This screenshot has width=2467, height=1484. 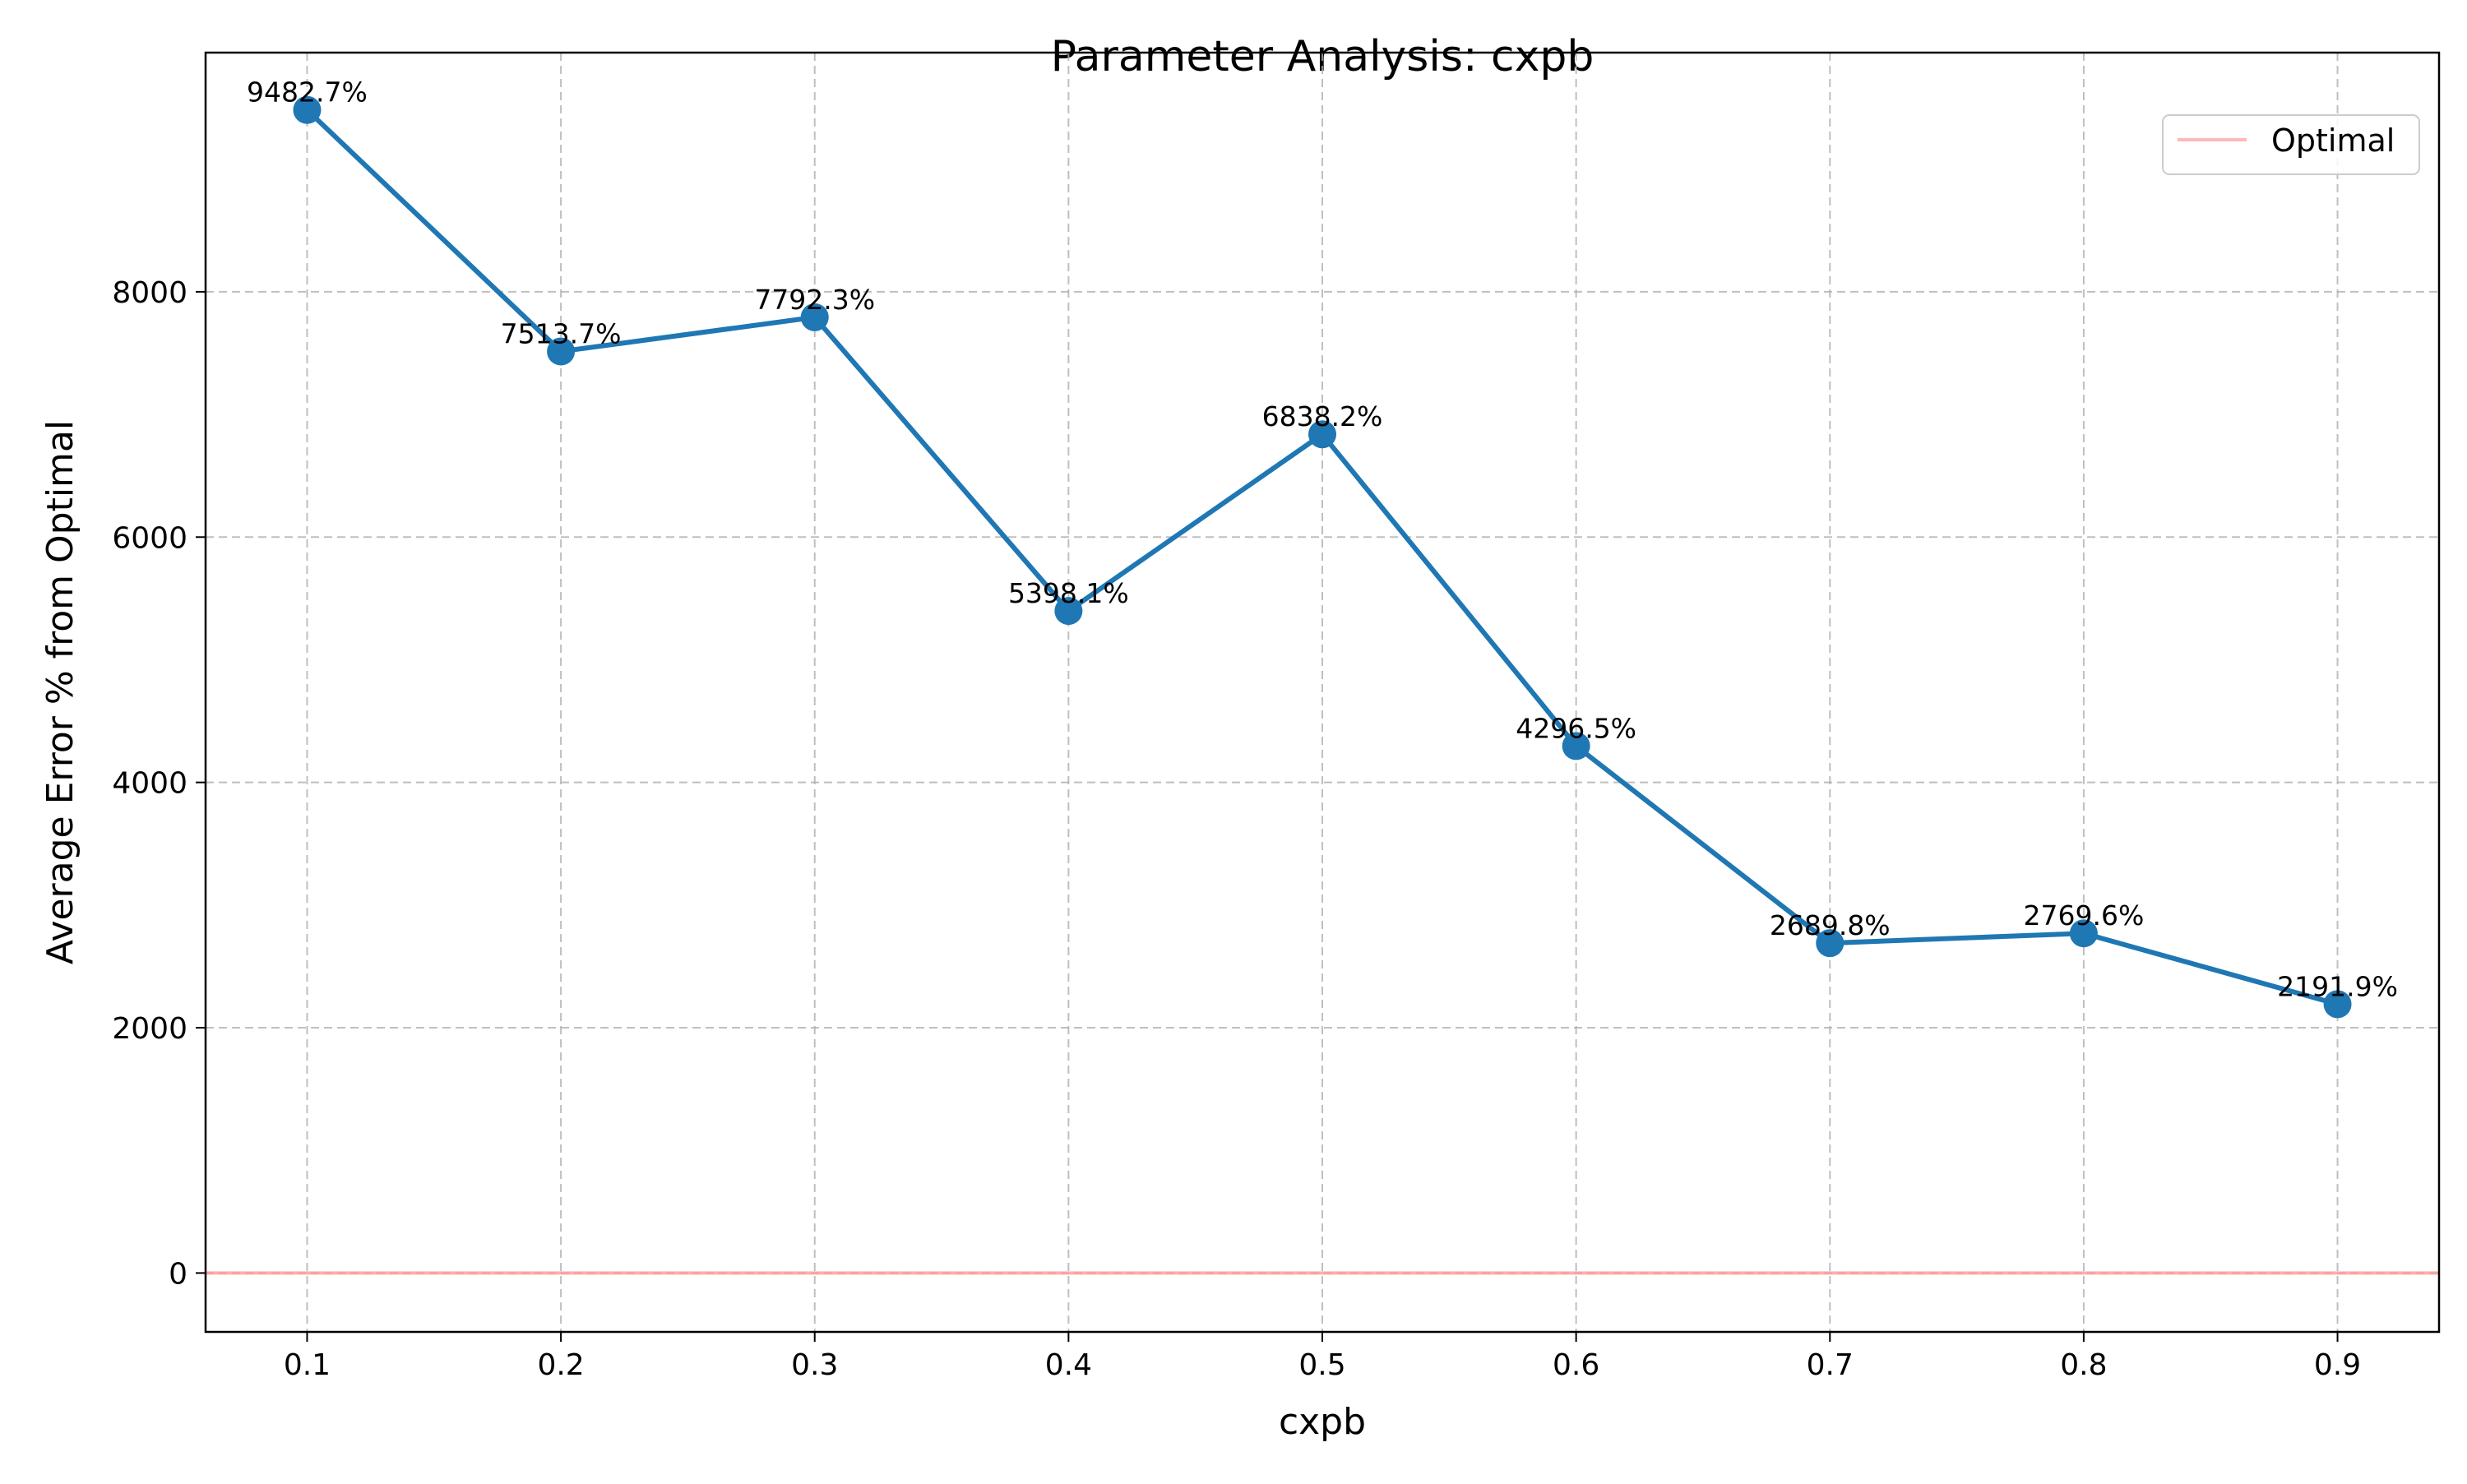 What do you see at coordinates (2083, 916) in the screenshot?
I see `data-label: 2769.6%` at bounding box center [2083, 916].